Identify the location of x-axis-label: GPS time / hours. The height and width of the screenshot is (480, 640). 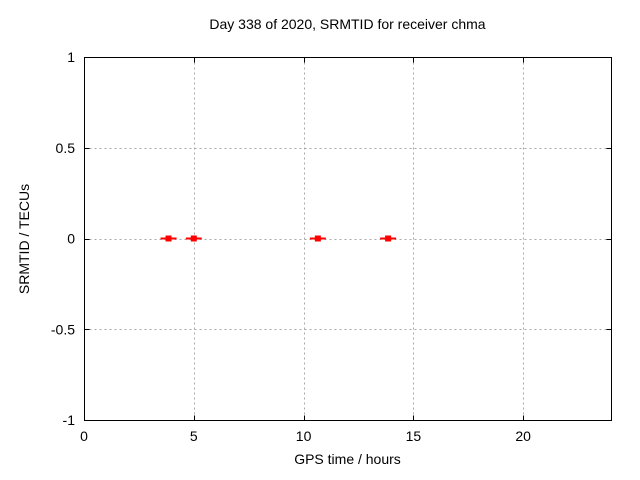
(347, 459).